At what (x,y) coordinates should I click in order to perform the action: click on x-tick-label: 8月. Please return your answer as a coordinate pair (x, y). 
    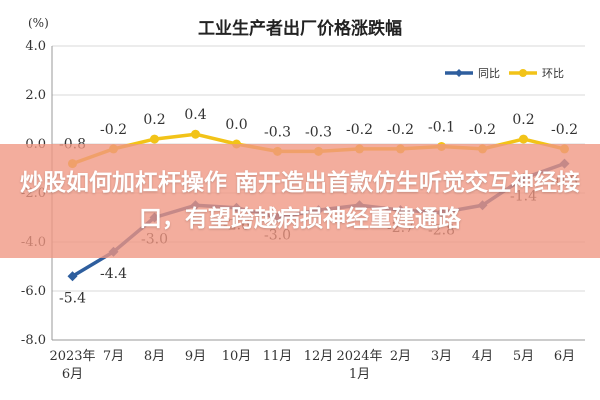
    Looking at the image, I should click on (154, 356).